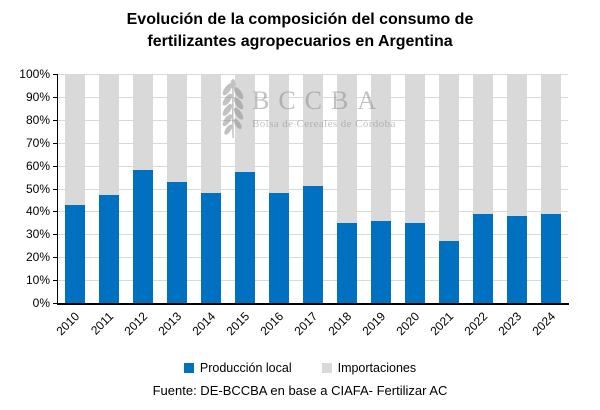 The width and height of the screenshot is (600, 410). Describe the element at coordinates (37, 211) in the screenshot. I see `y-axis-tick-label: 40%` at that location.